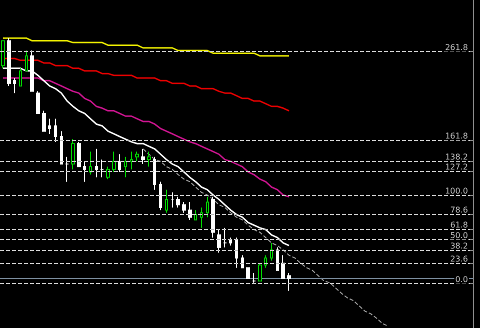 The width and height of the screenshot is (480, 328). What do you see at coordinates (456, 167) in the screenshot?
I see `y-tick-label: 127.2` at bounding box center [456, 167].